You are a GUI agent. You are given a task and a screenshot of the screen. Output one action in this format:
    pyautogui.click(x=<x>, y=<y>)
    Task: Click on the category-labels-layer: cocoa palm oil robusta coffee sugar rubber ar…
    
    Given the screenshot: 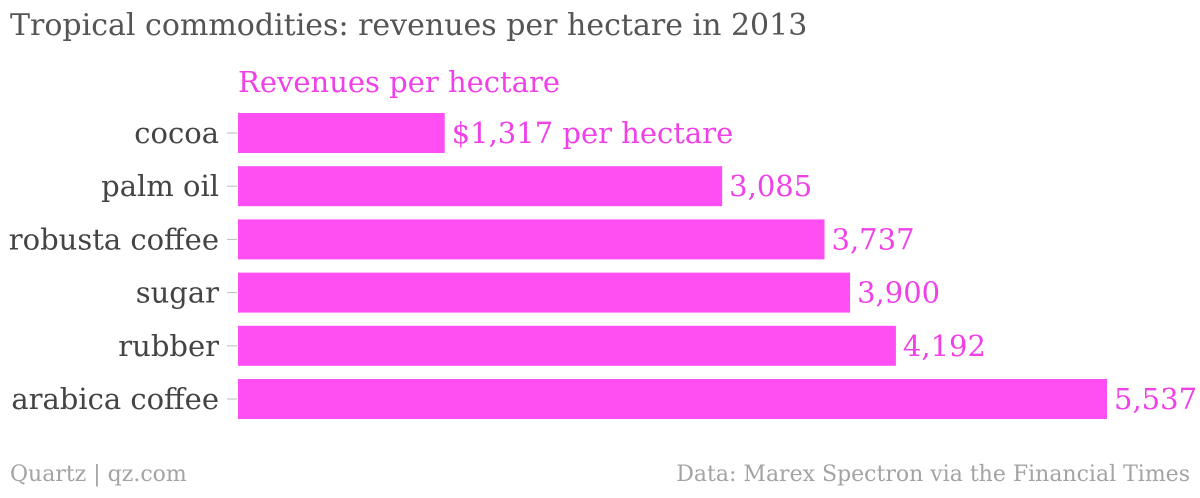 What is the action you would take?
    pyautogui.click(x=114, y=266)
    